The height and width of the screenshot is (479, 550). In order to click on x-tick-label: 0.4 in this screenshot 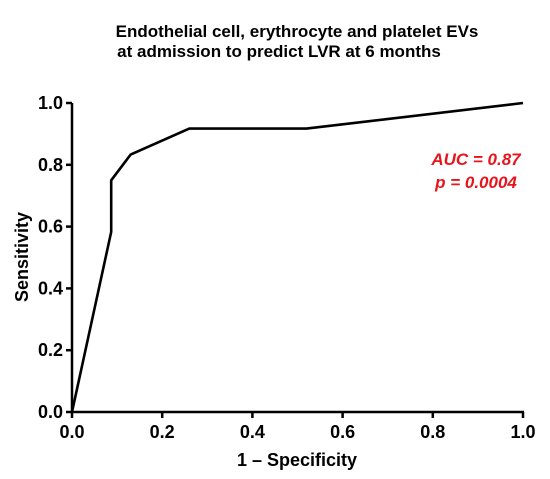, I will do `click(252, 432)`.